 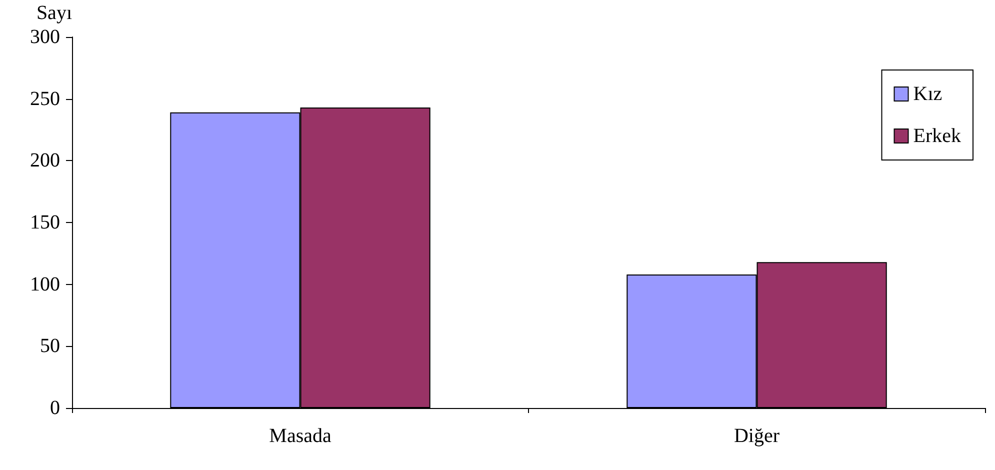 What do you see at coordinates (45, 99) in the screenshot?
I see `y-tick-label: 250` at bounding box center [45, 99].